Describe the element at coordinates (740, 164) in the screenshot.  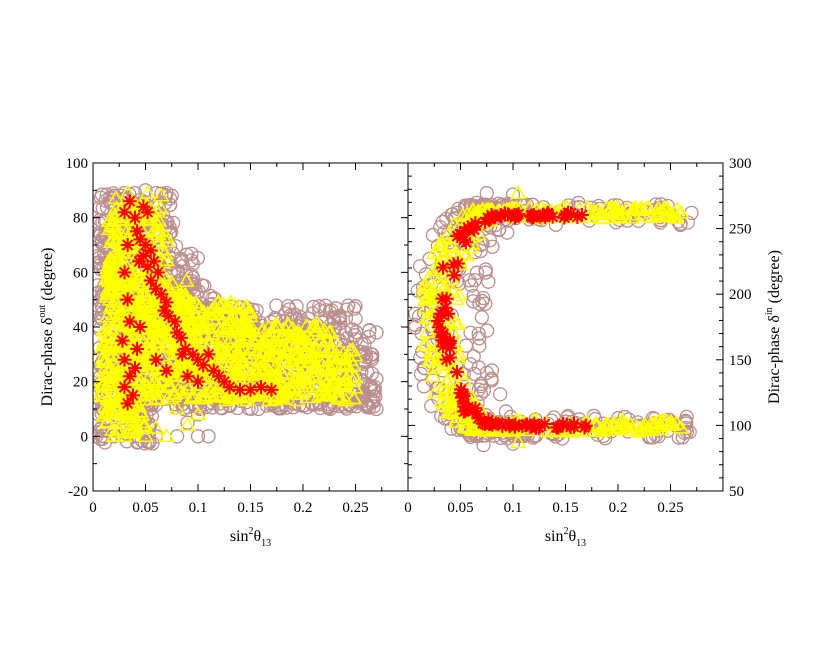
I see `y-tick-label: 300` at that location.